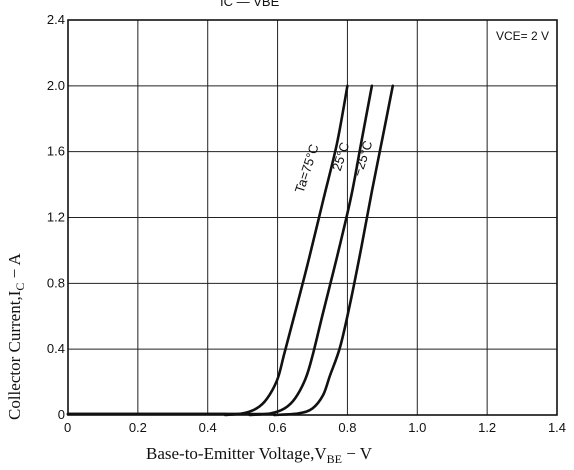 The height and width of the screenshot is (470, 574). What do you see at coordinates (56, 151) in the screenshot?
I see `y-tick-label: 1.6` at bounding box center [56, 151].